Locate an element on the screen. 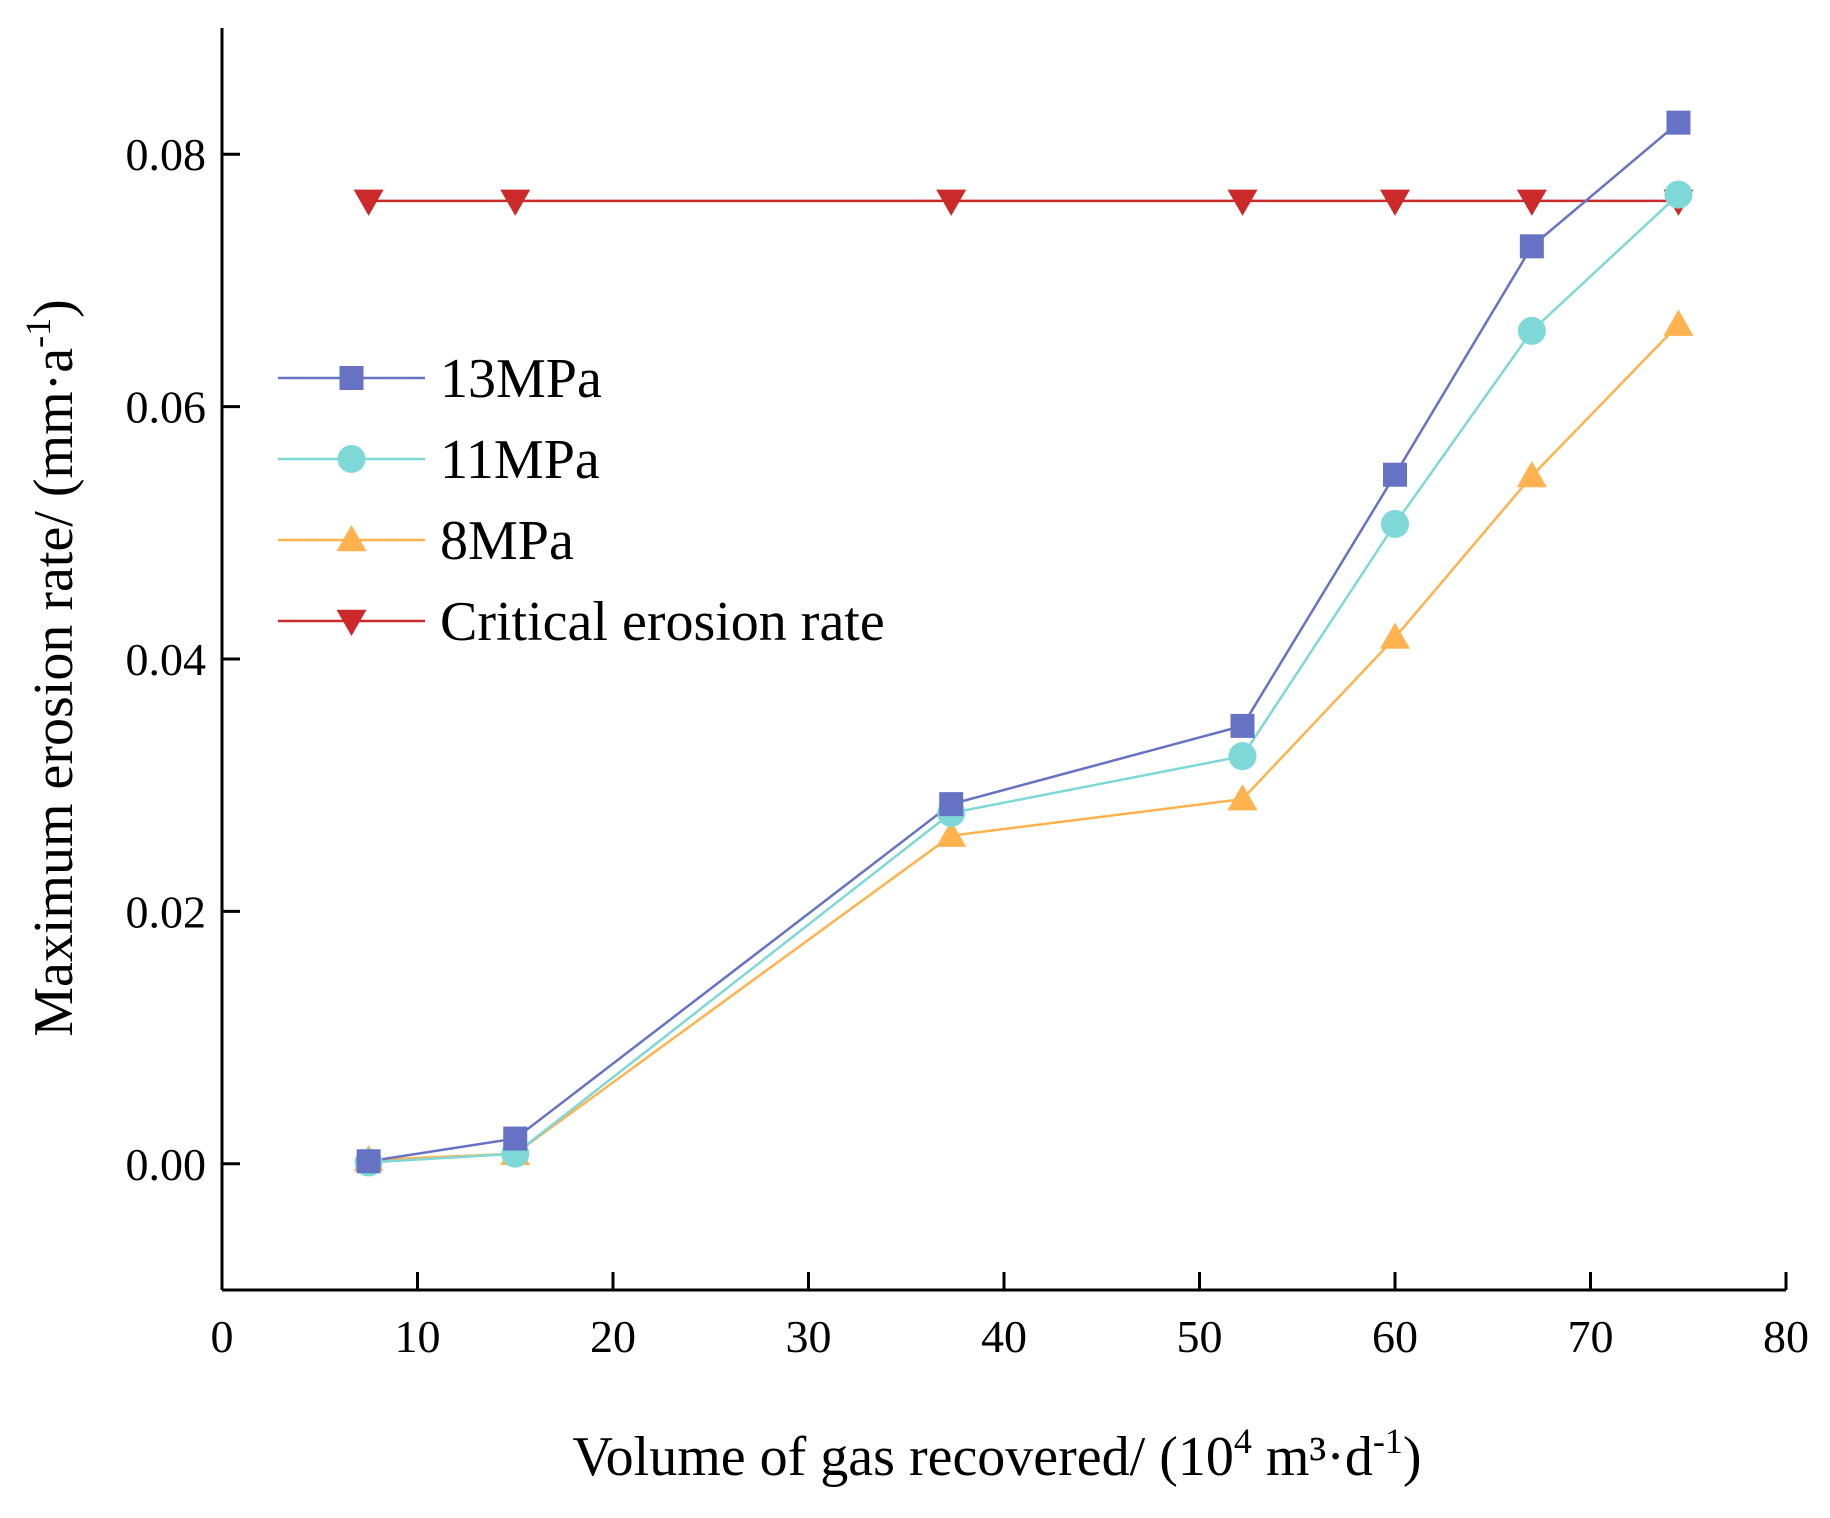  y-axis-title: Maximum erosion rate/ (mm·a-1) is located at coordinates (51, 668).